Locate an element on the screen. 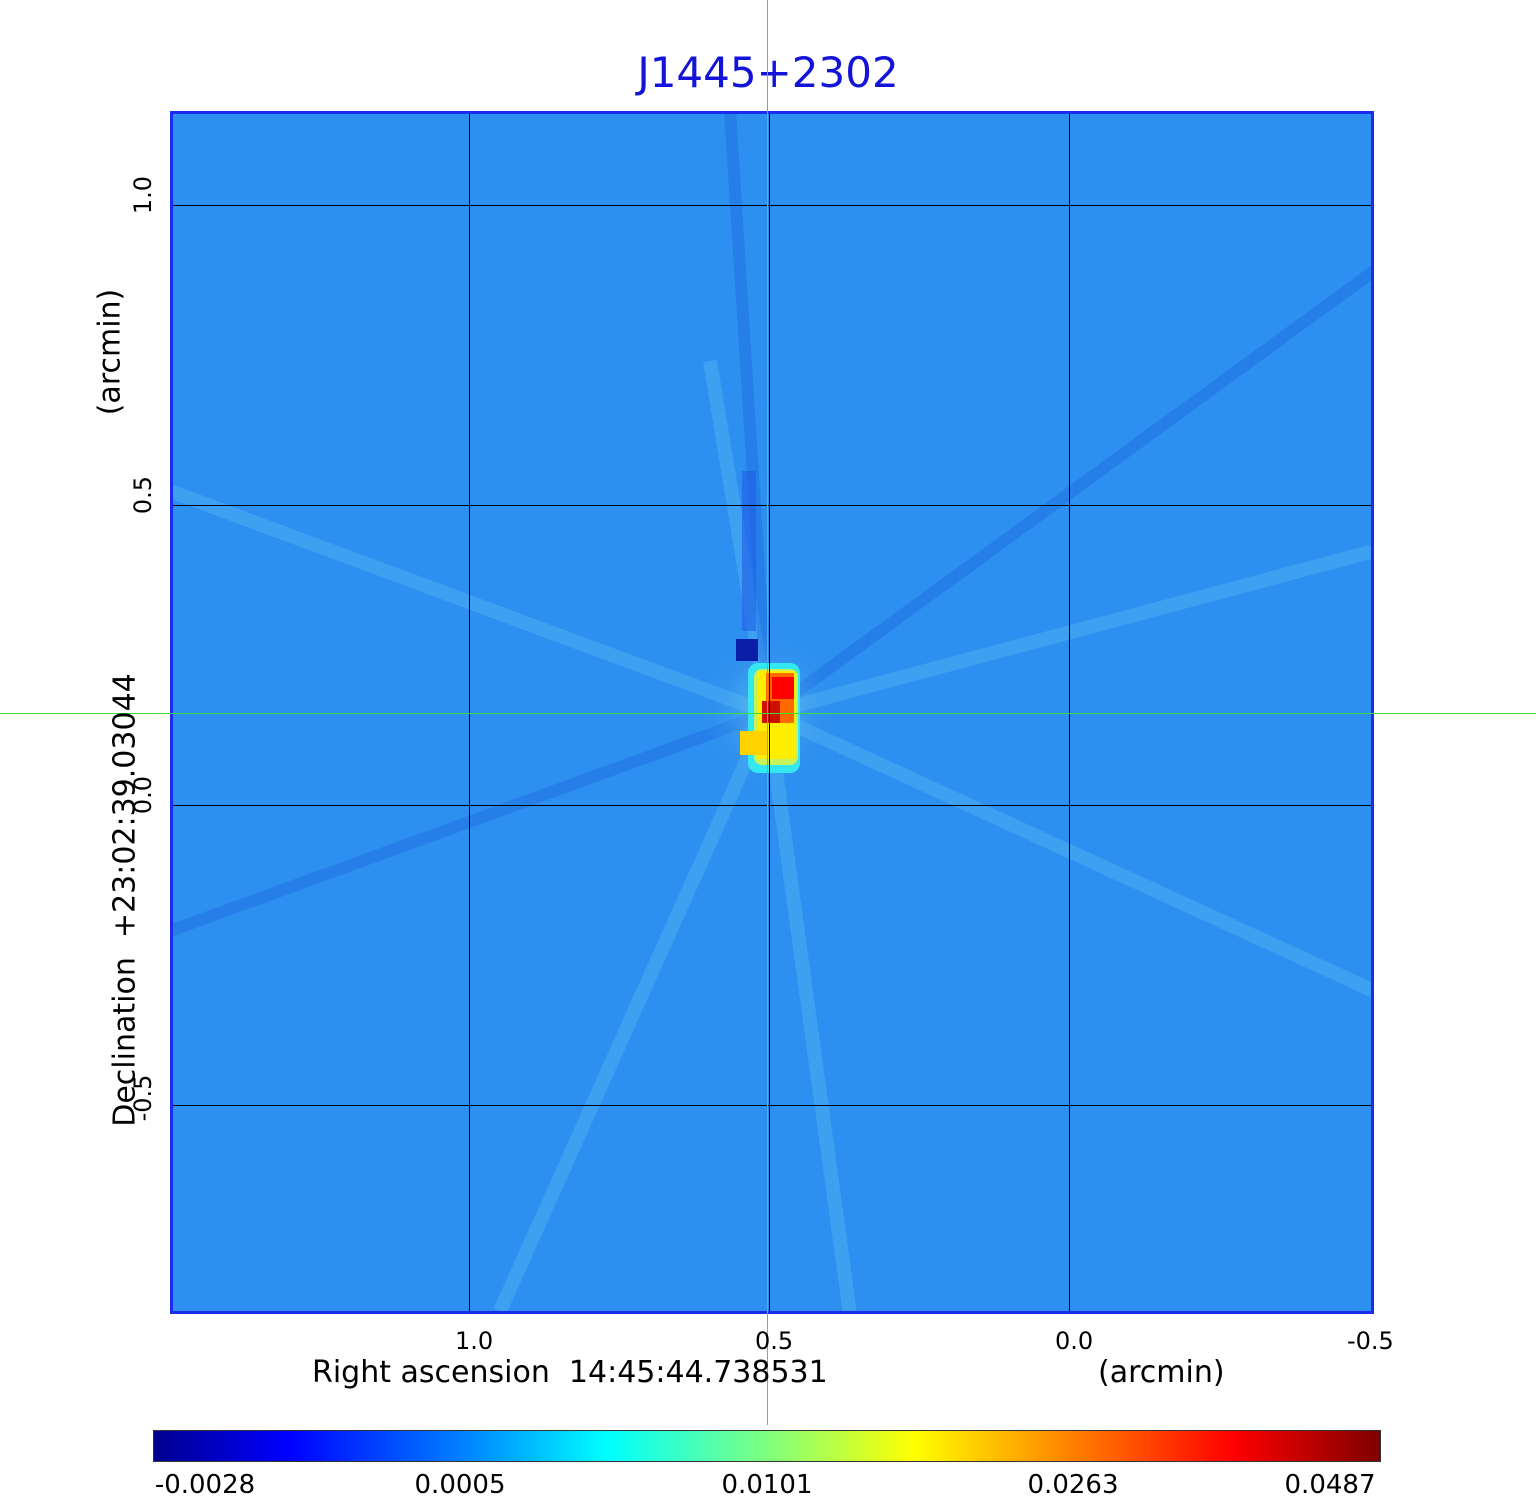  y-axis-label: Declination +23:02:39.03044 is located at coordinates (125, 900).